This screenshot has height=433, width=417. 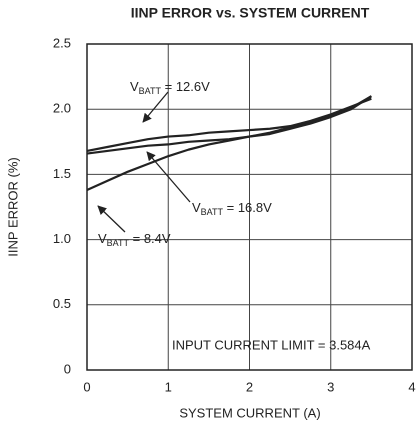 What do you see at coordinates (150, 238) in the screenshot?
I see `annotation-part: = 8.4V` at bounding box center [150, 238].